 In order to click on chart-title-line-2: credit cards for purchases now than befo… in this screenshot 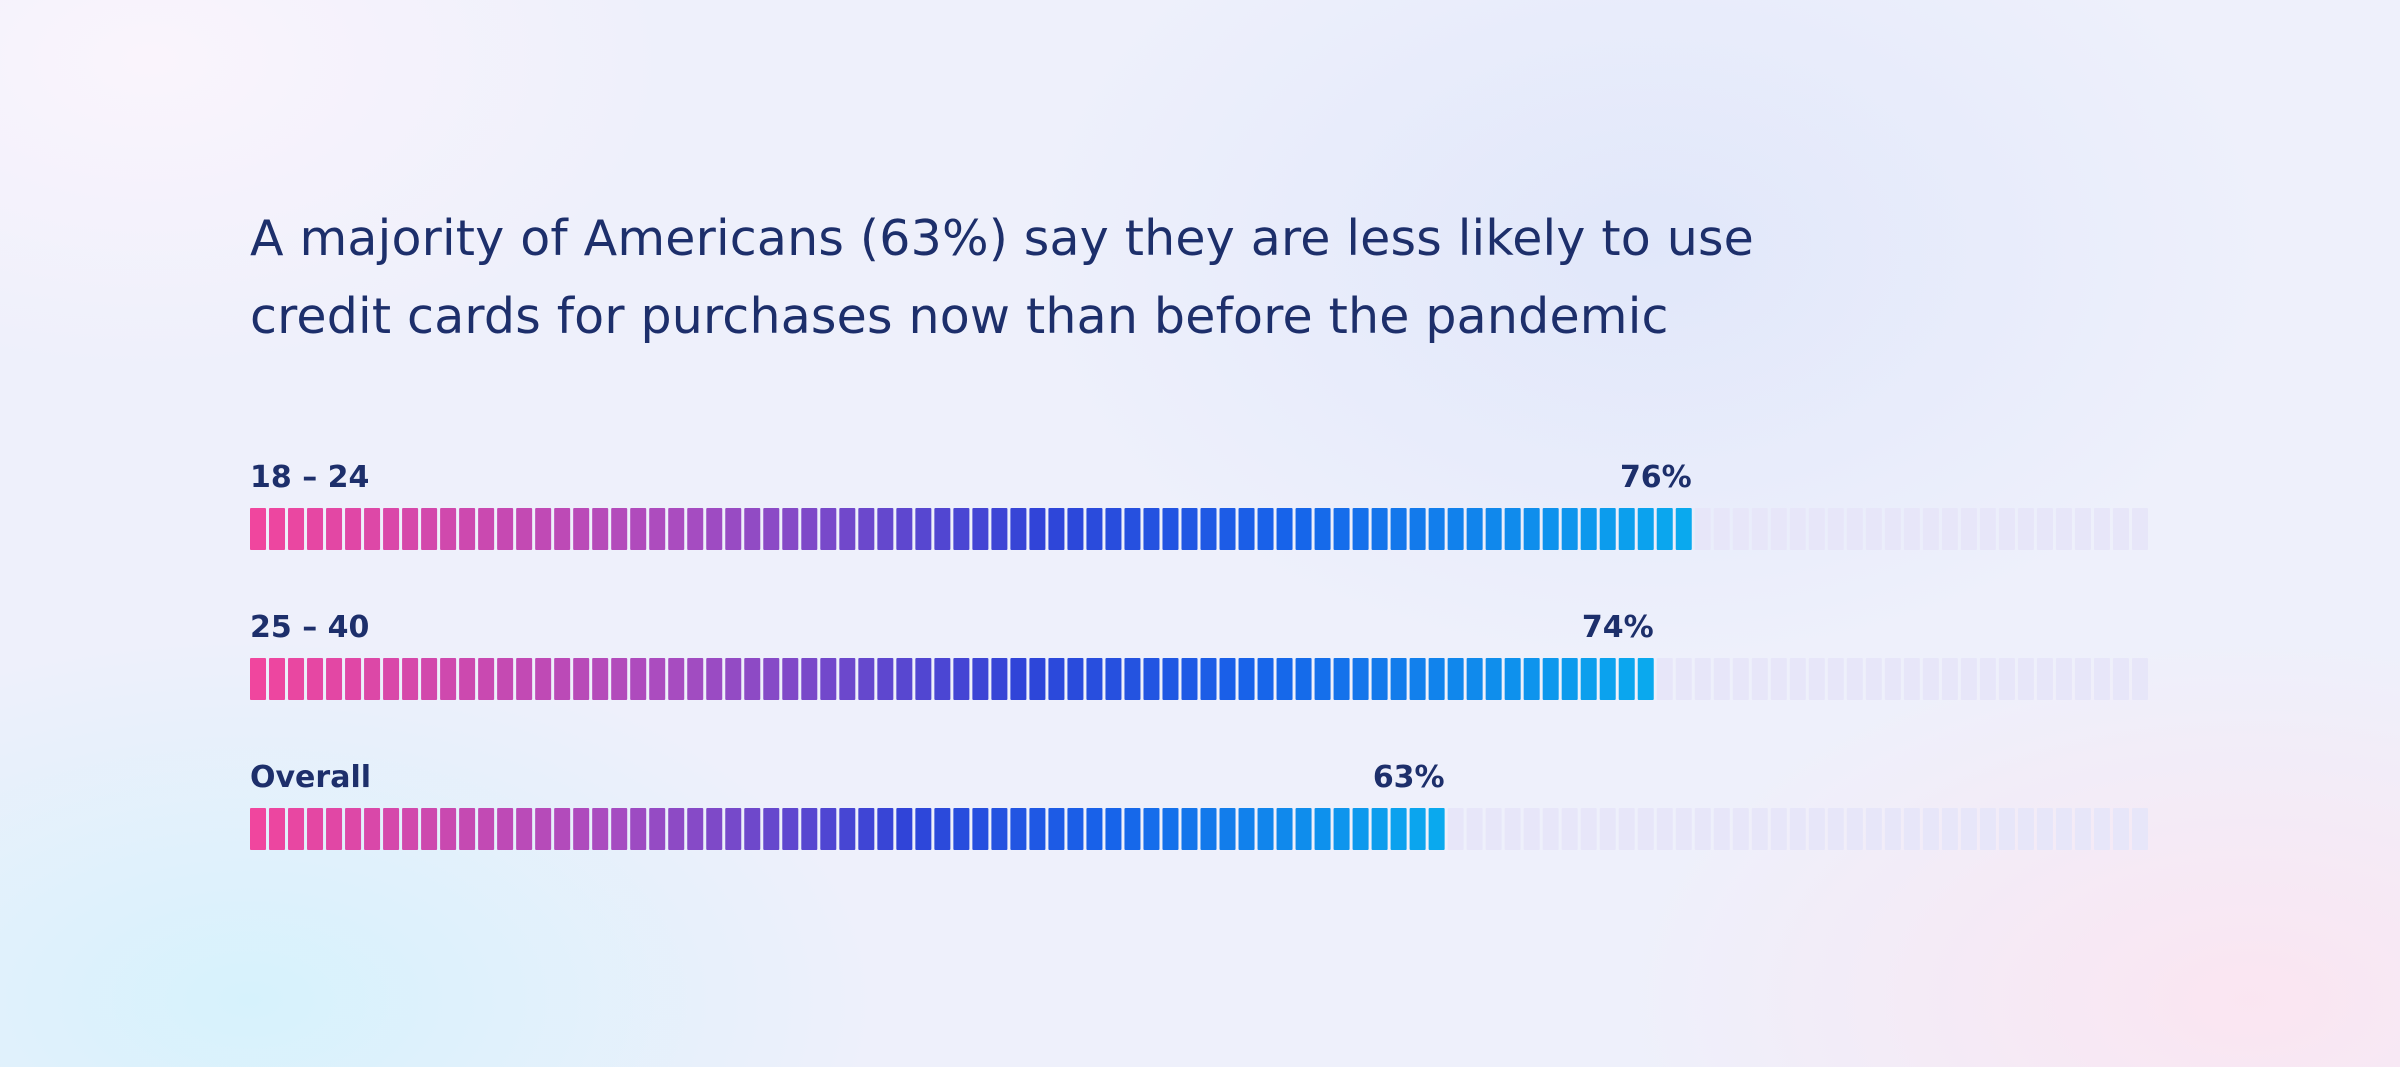, I will do `click(959, 316)`.